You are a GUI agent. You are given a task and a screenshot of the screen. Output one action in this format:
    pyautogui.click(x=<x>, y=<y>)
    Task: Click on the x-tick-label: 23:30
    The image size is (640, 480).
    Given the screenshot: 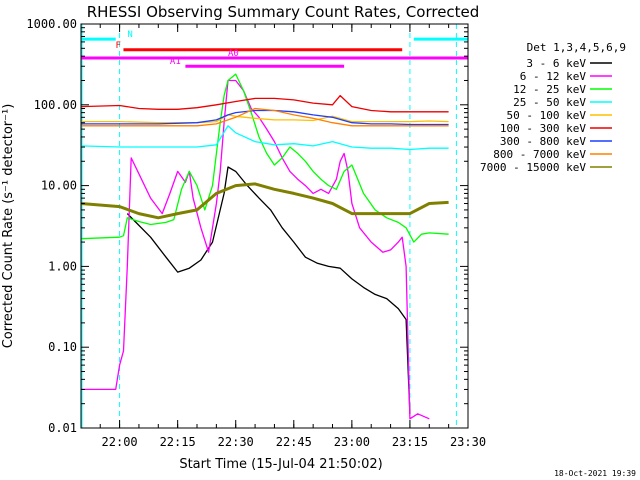 What is the action you would take?
    pyautogui.click(x=468, y=442)
    